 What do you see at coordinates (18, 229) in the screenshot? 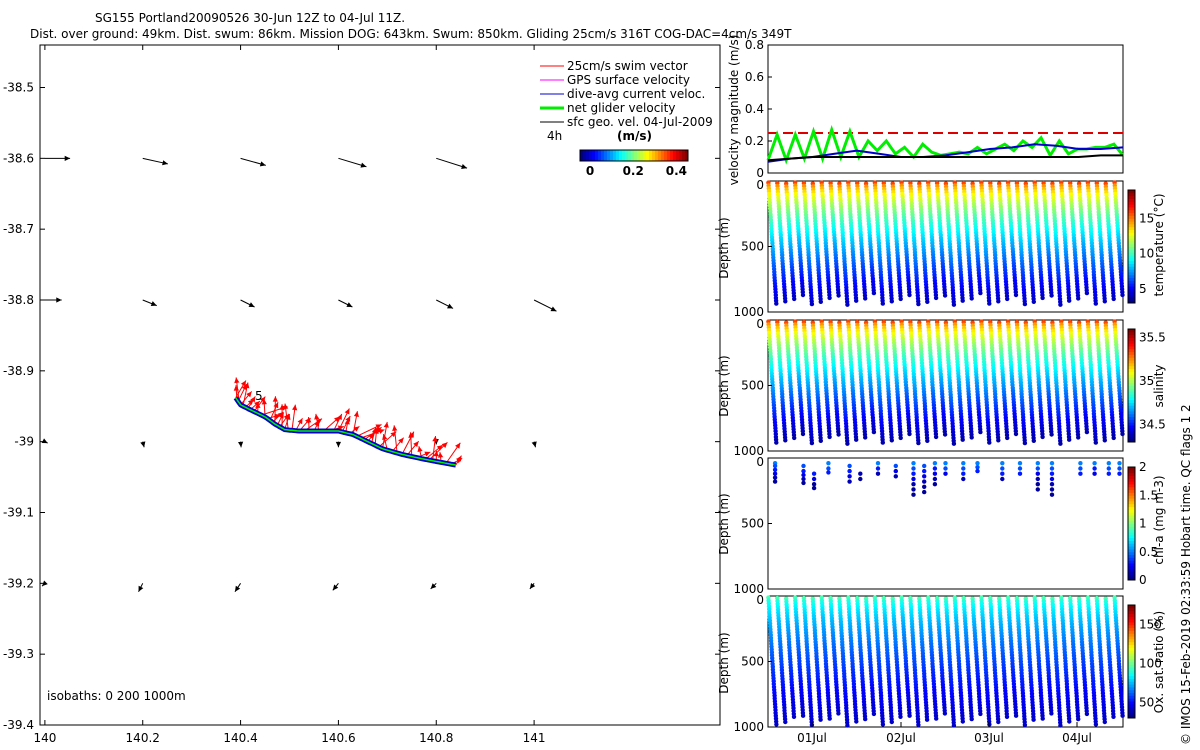
I see `map-ytick-label: -38.7` at bounding box center [18, 229].